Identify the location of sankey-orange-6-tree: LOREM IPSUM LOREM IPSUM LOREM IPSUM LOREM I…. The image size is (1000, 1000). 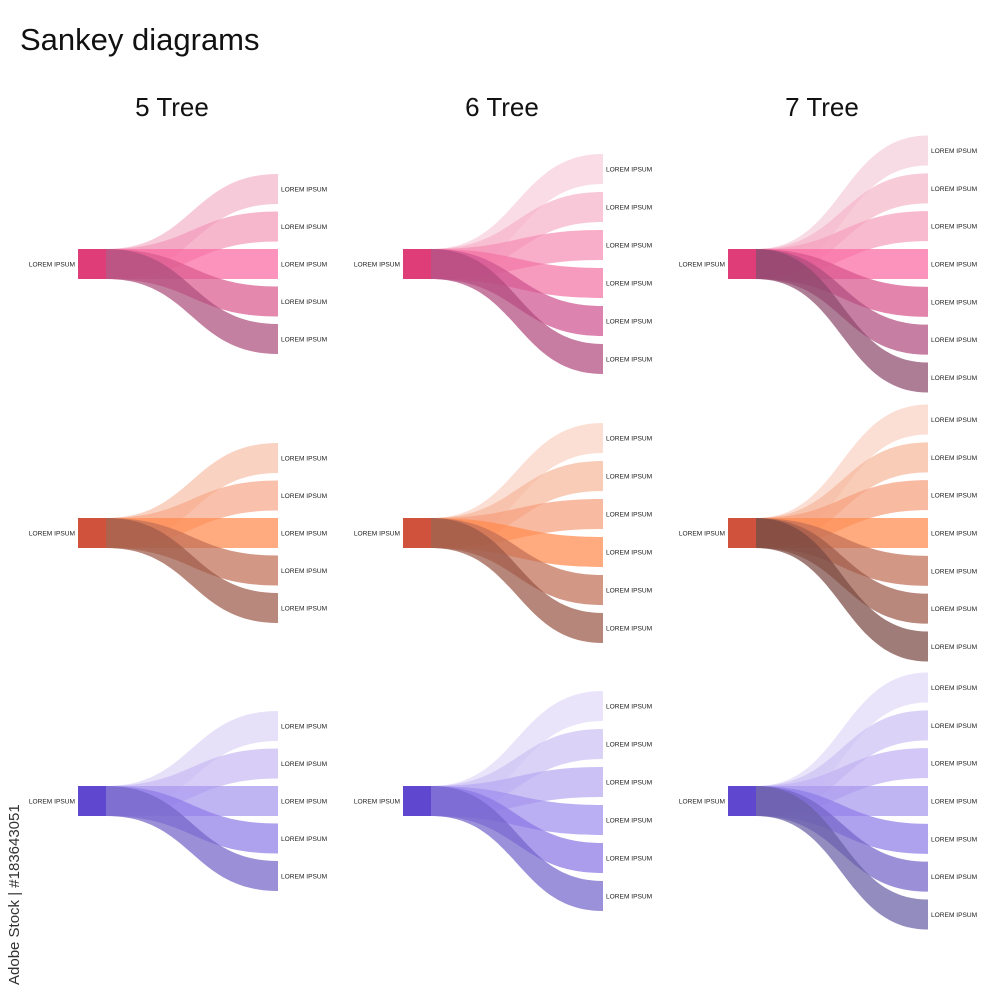
(503, 533).